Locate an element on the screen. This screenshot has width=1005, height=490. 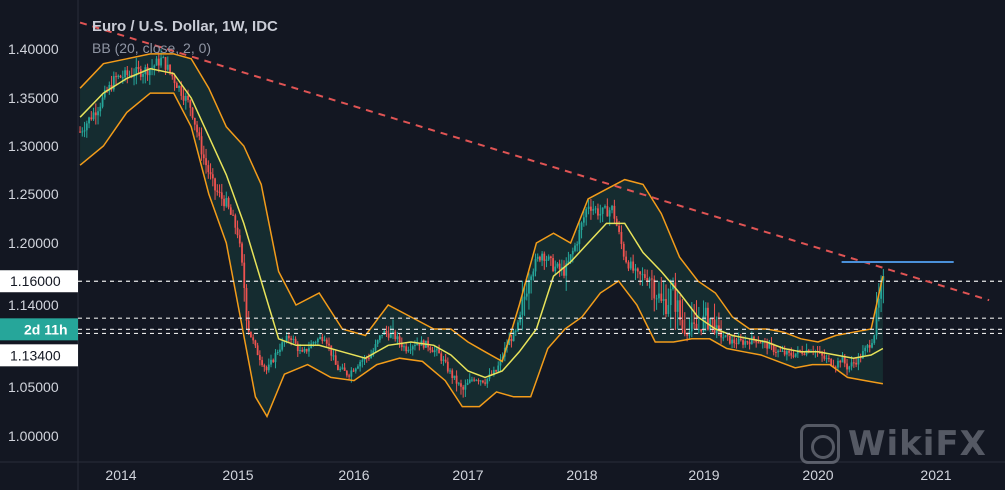
time-tick-label: 2021 is located at coordinates (935, 475).